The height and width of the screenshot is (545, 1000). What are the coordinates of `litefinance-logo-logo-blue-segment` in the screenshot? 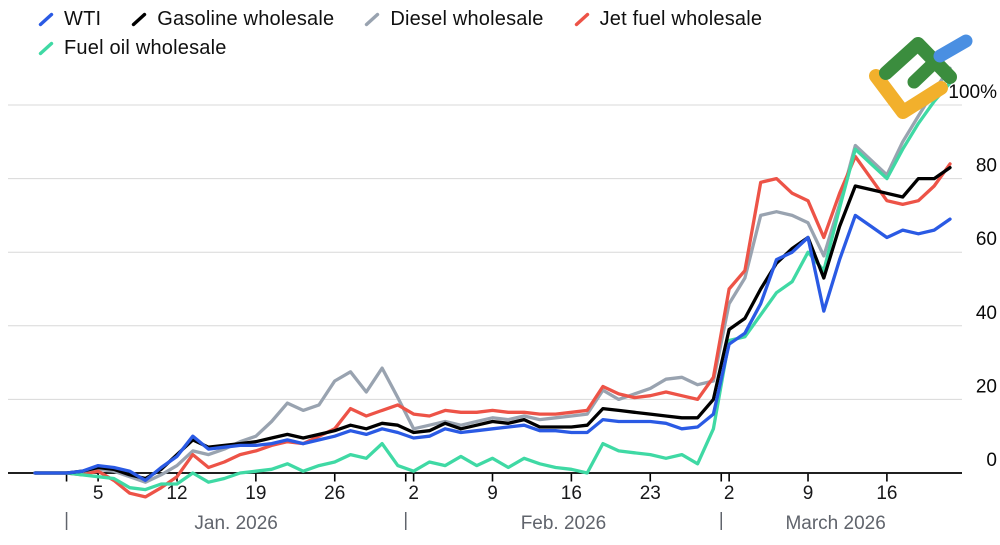 It's located at (953, 48).